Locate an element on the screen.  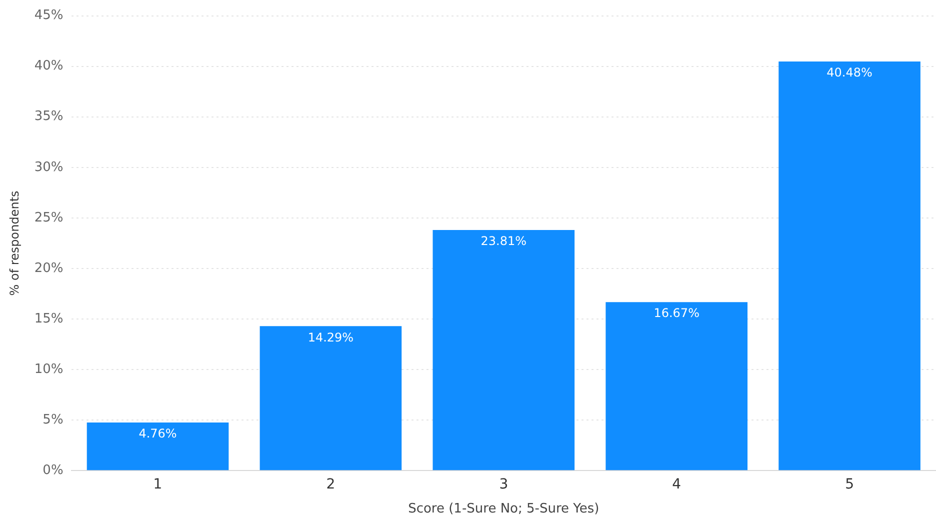
x-tick-label: 1 is located at coordinates (157, 484).